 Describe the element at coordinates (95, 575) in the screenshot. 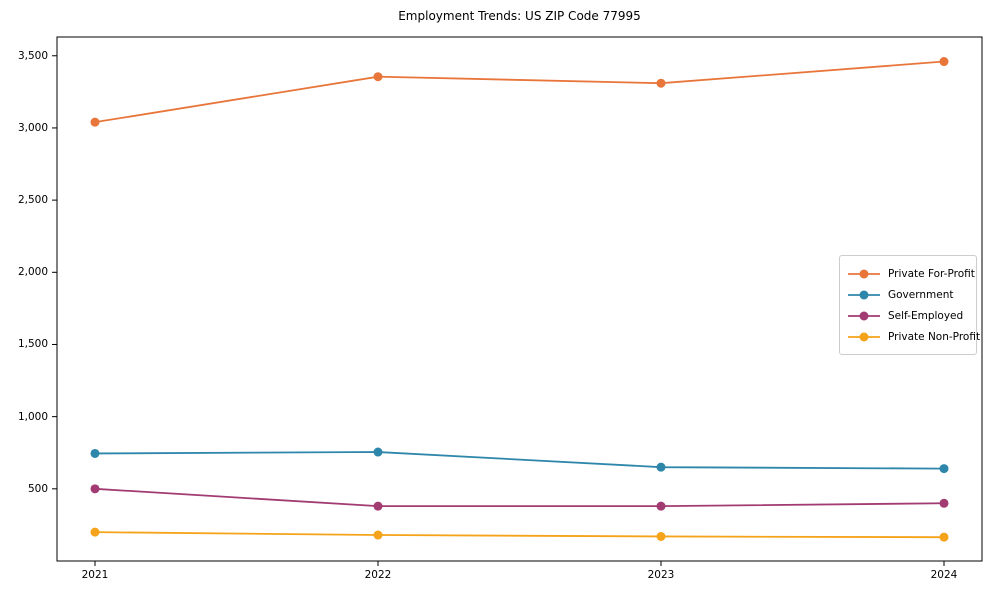

I see `x-axis-tick-label: 2021` at that location.